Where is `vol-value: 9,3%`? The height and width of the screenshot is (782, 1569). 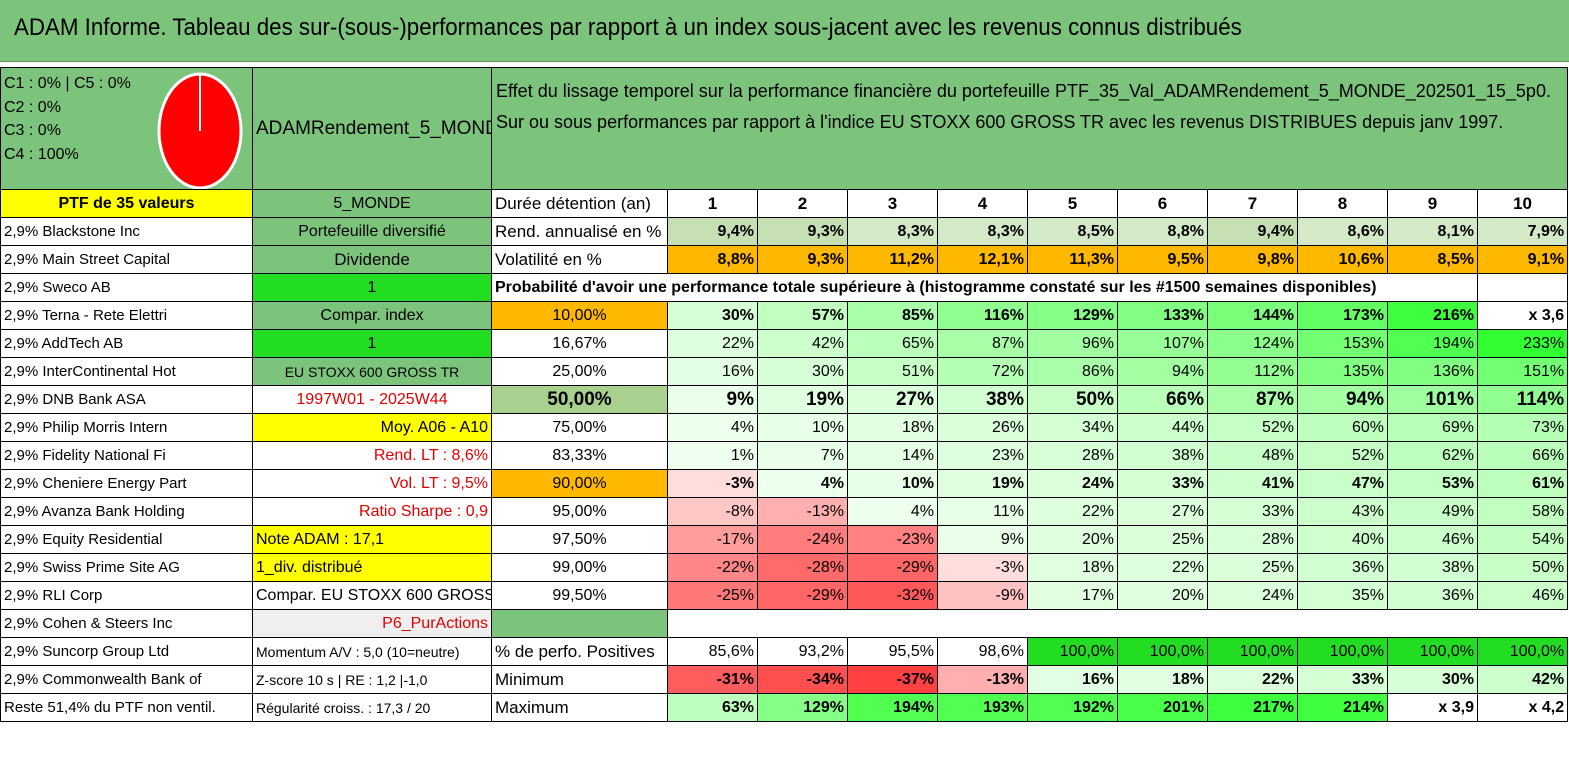
vol-value: 9,3% is located at coordinates (802, 259).